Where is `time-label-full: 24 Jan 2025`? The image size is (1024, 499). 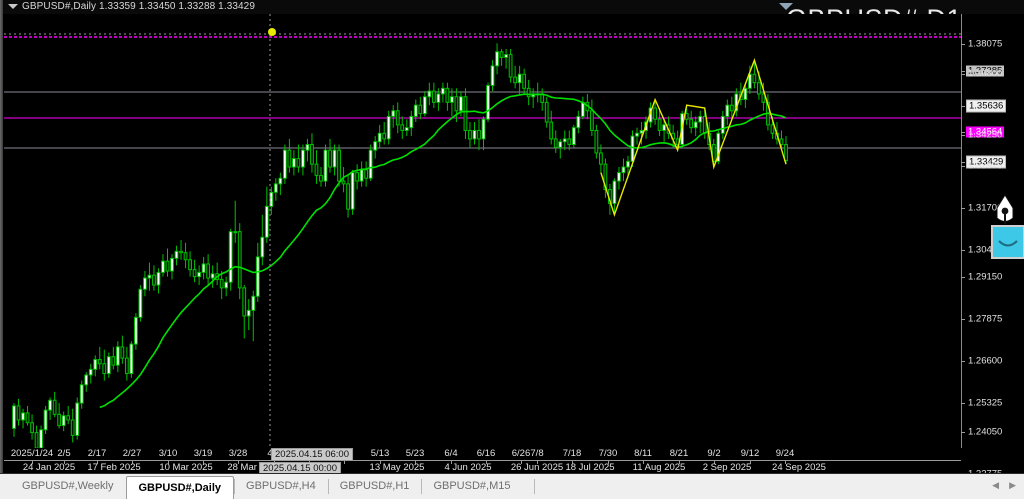
time-label-full: 24 Jan 2025 is located at coordinates (49, 467).